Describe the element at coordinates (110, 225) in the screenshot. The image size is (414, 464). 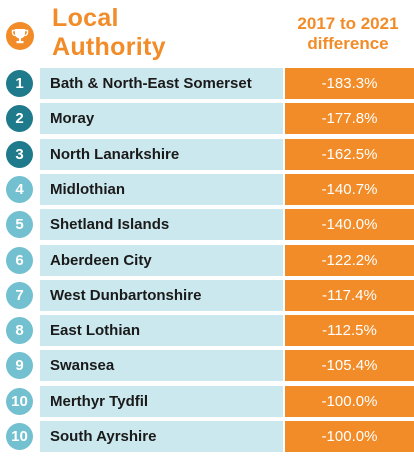
I see `authority-name: Shetland Islands` at that location.